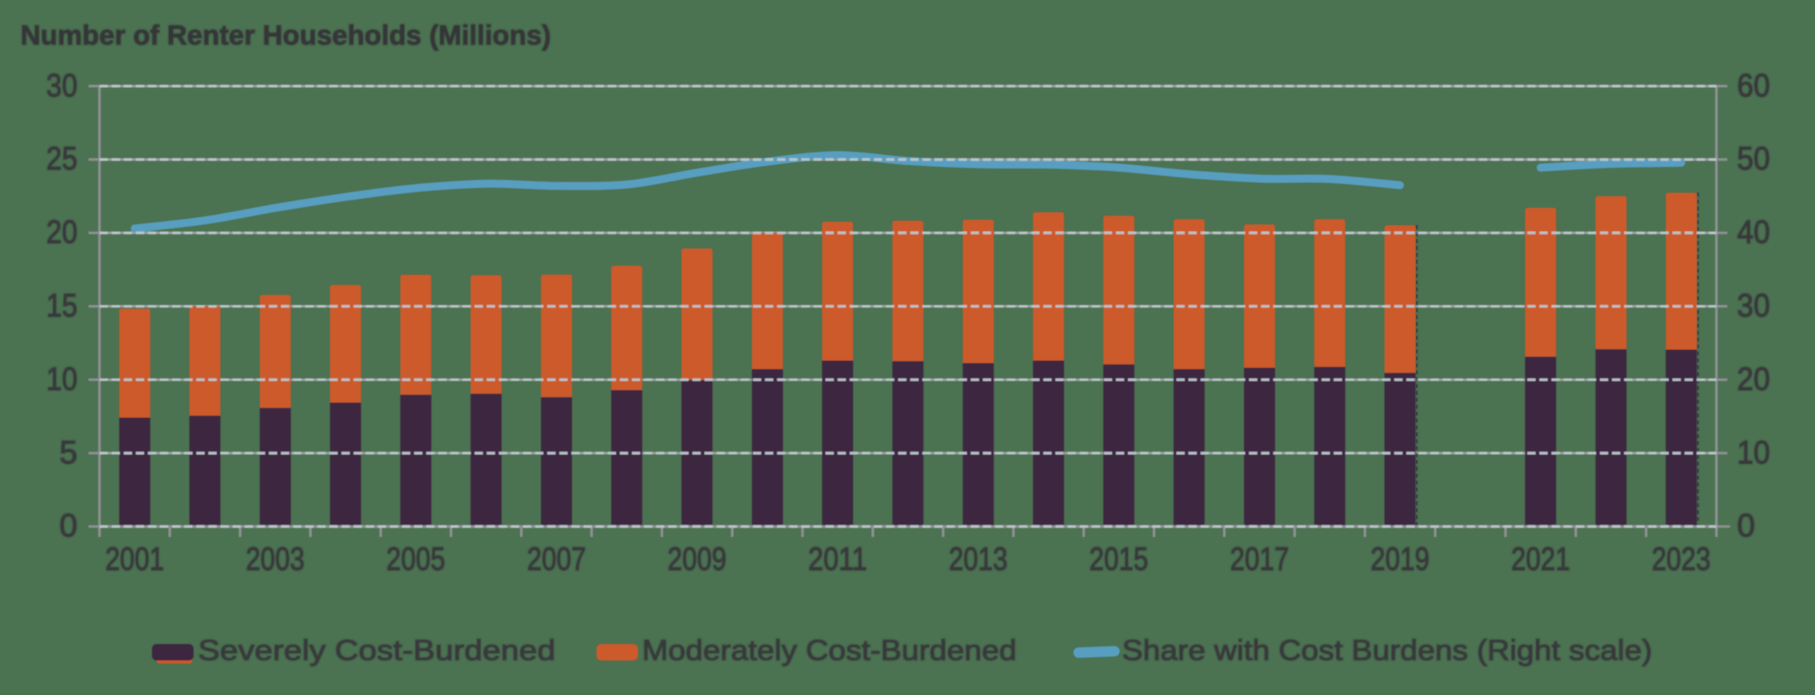 The image size is (1815, 695). I want to click on svg-text:Share with Cost Burdens (Right: Share with Cost Burdens (Right scale), so click(1387, 651).